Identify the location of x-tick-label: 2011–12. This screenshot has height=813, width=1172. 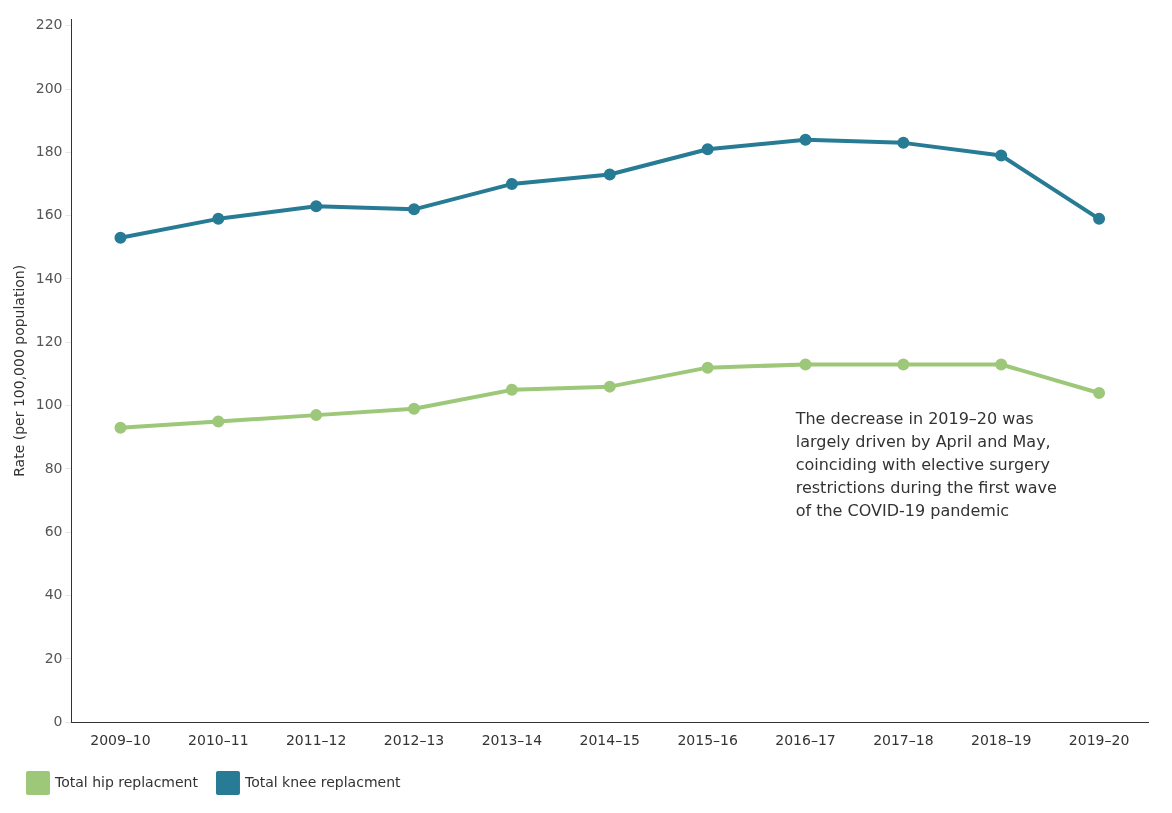
(316, 740).